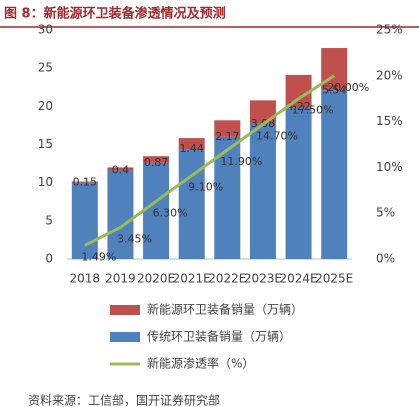  I want to click on y-tick-label: 10, so click(45, 182).